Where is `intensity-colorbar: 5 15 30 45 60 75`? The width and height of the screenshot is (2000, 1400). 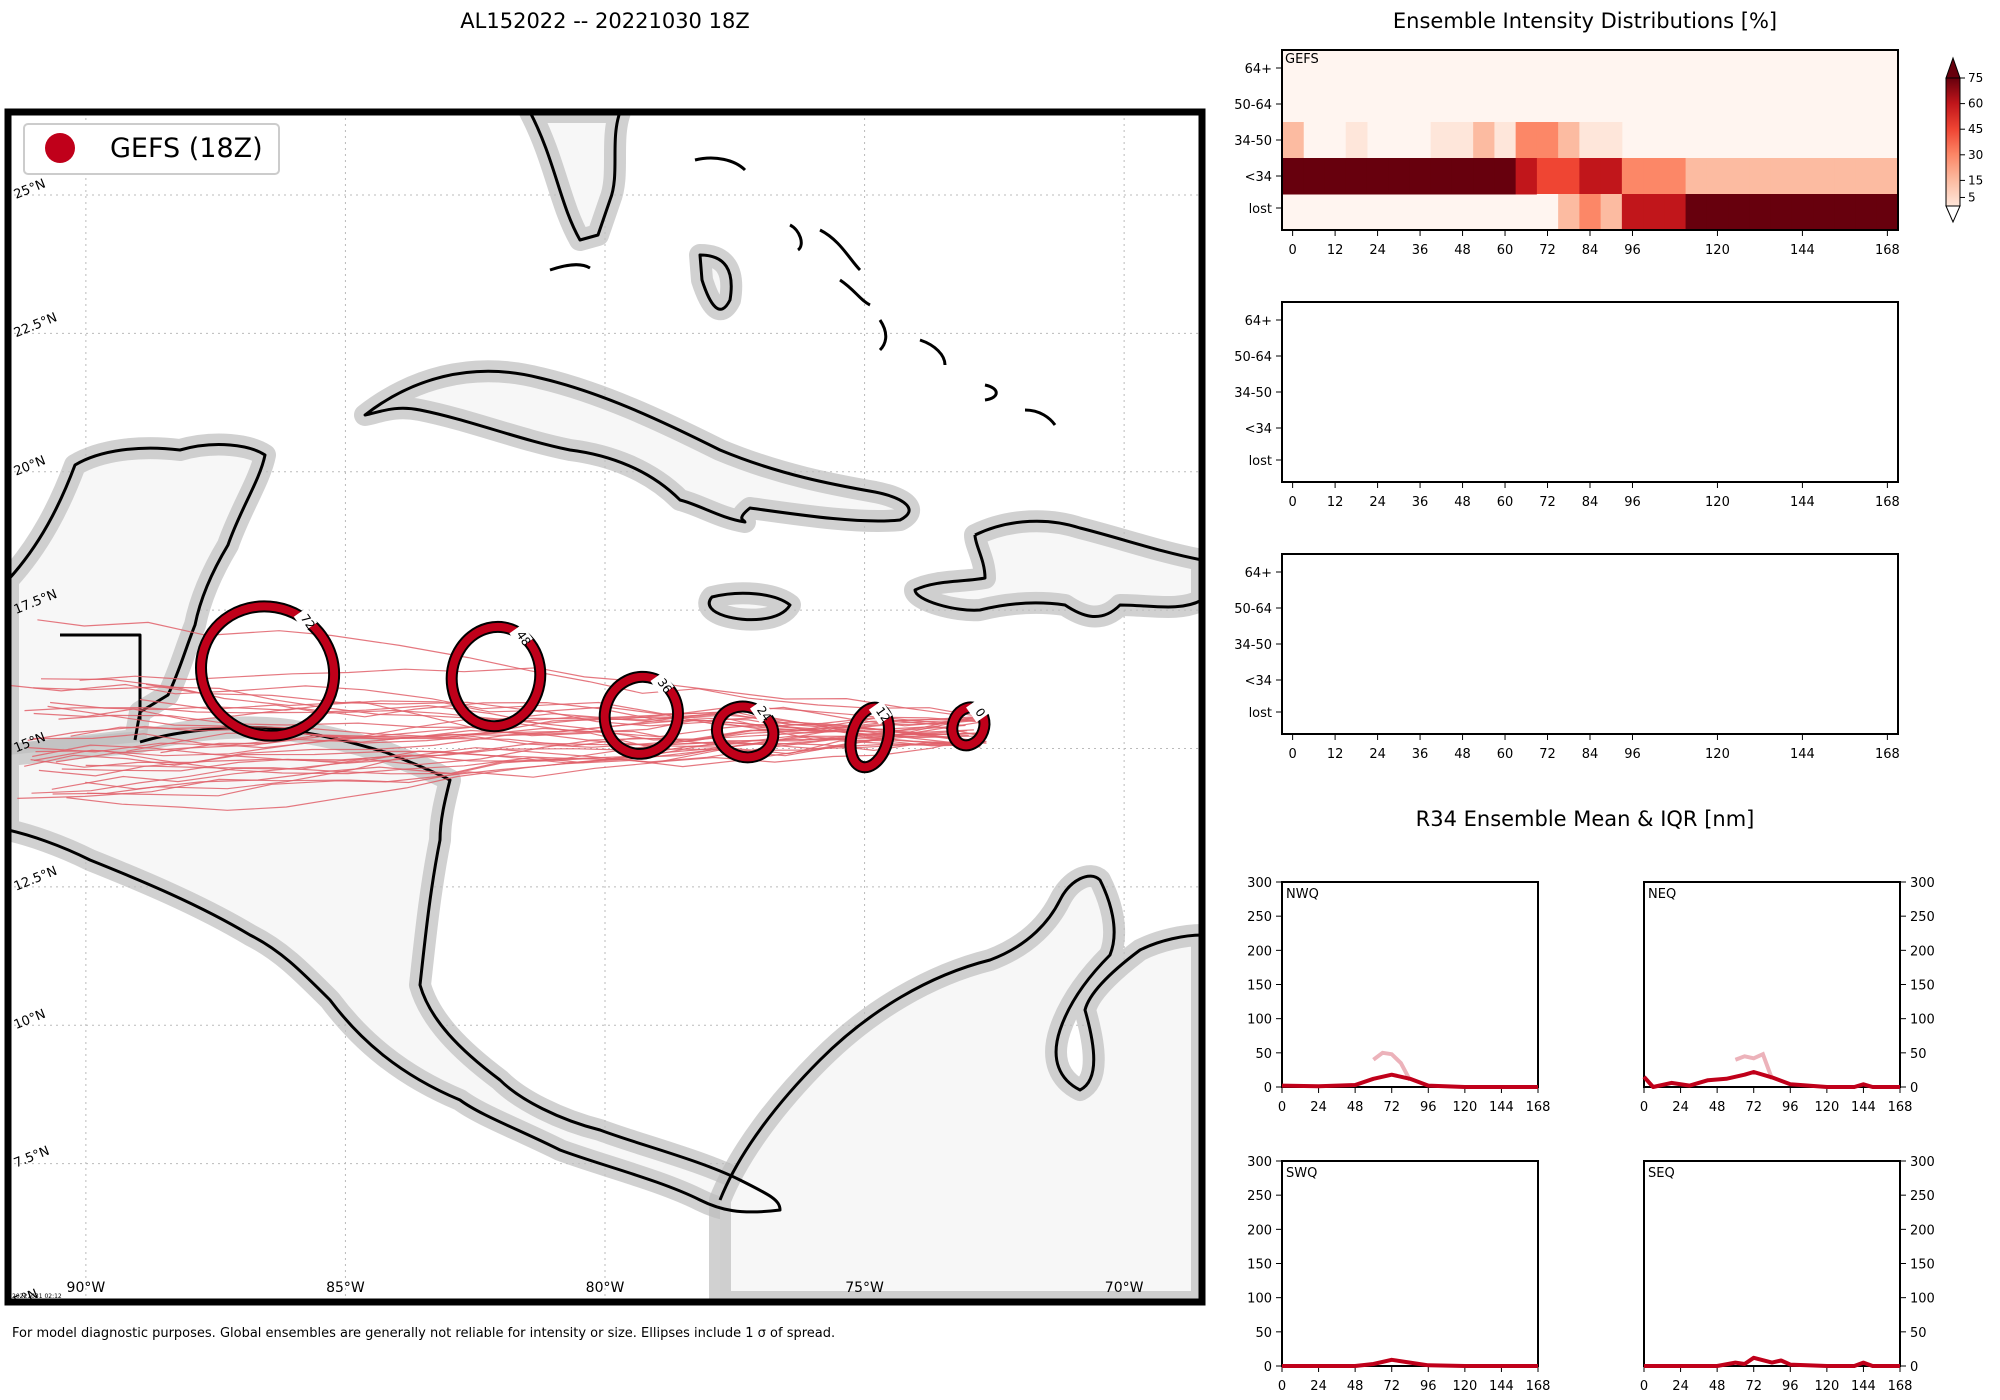 intensity-colorbar: 5 15 30 45 60 75 is located at coordinates (1964, 140).